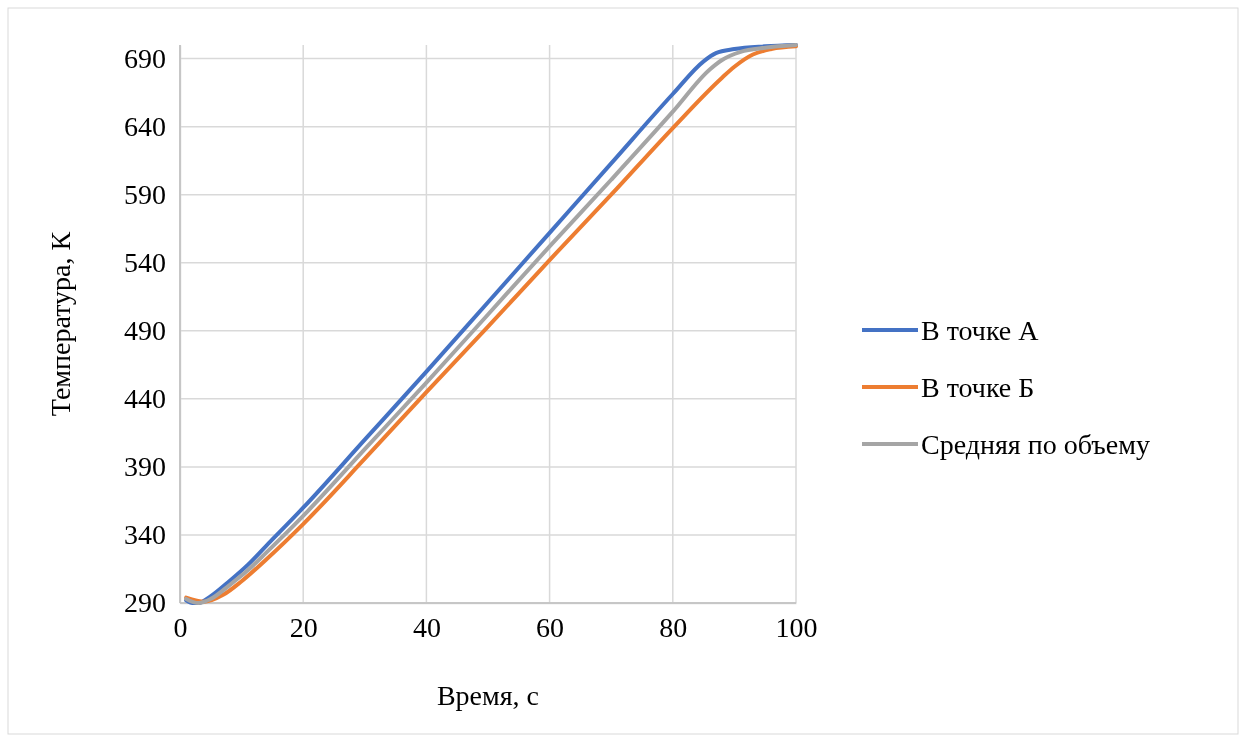 The image size is (1245, 742). I want to click on x-tick-label: 100, so click(796, 627).